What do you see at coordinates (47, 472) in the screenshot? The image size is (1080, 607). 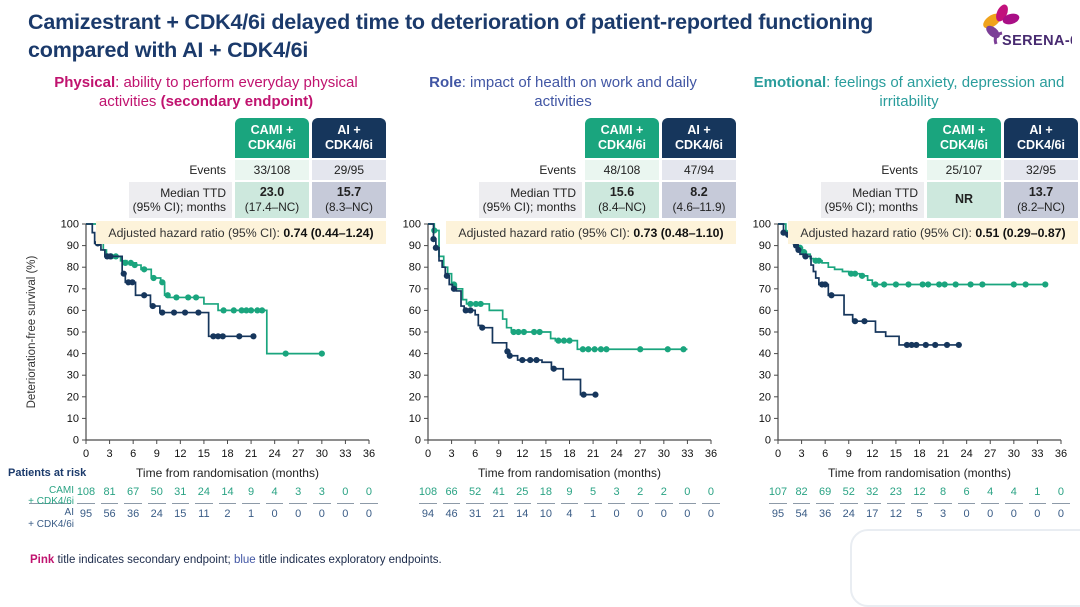 I see `patients-at-risk-label: Patients at risk` at bounding box center [47, 472].